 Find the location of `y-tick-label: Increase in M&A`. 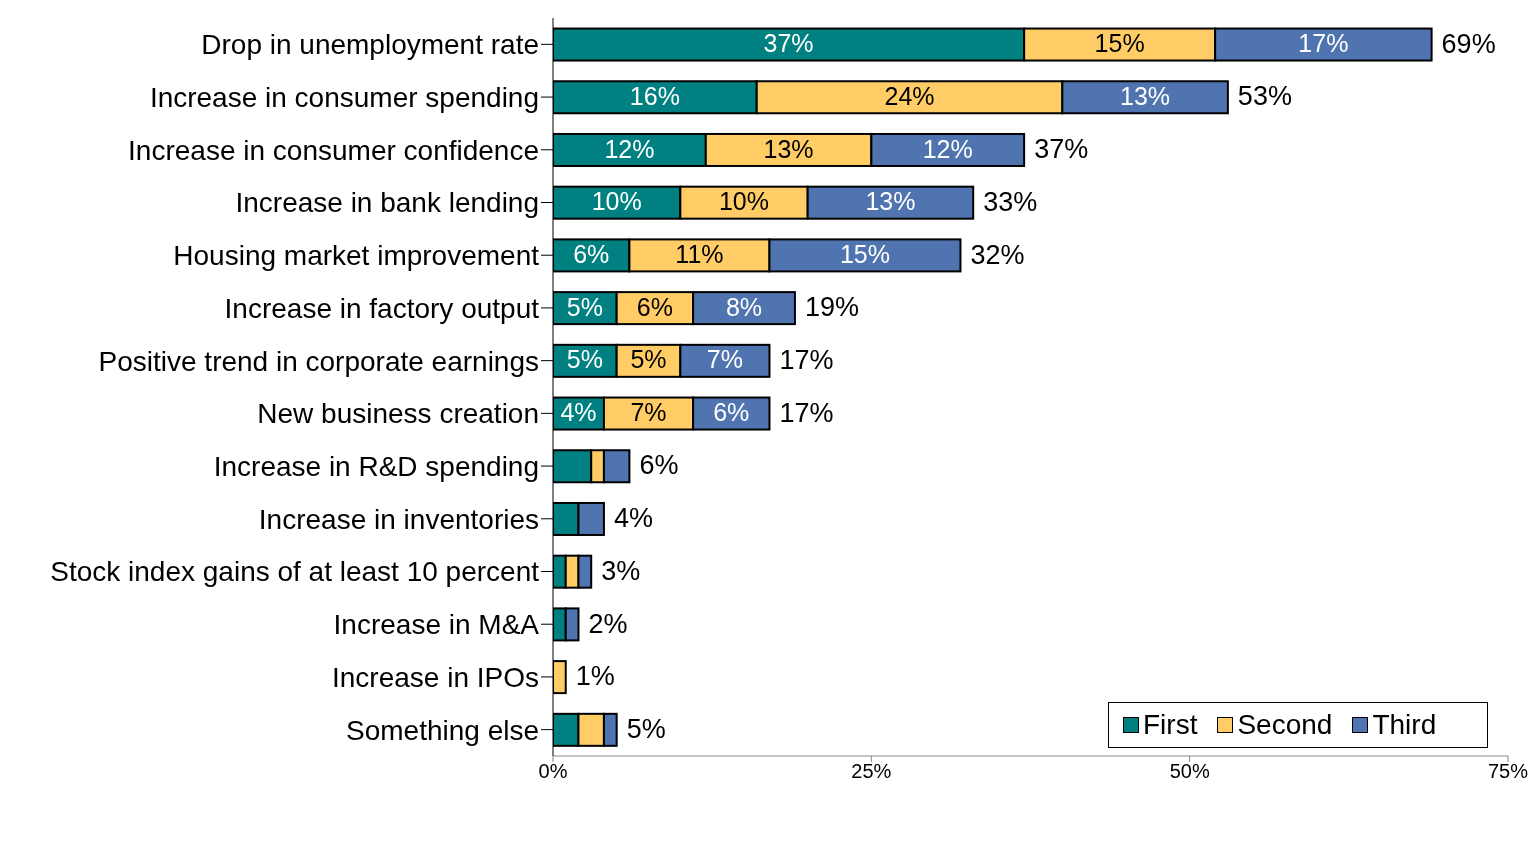

y-tick-label: Increase in M&A is located at coordinates (436, 625).